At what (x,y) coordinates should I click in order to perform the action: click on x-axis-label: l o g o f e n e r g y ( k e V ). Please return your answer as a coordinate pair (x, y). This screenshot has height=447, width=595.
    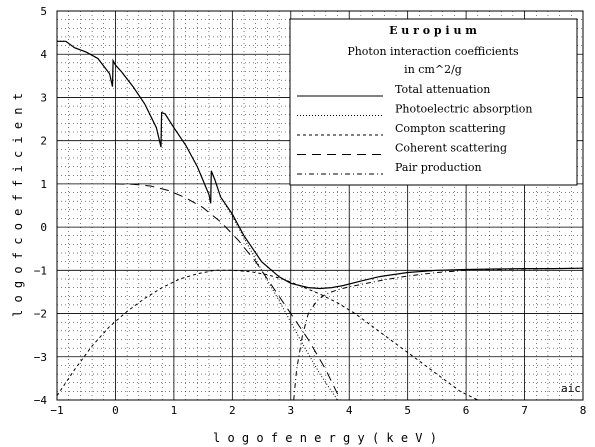
    Looking at the image, I should click on (325, 438).